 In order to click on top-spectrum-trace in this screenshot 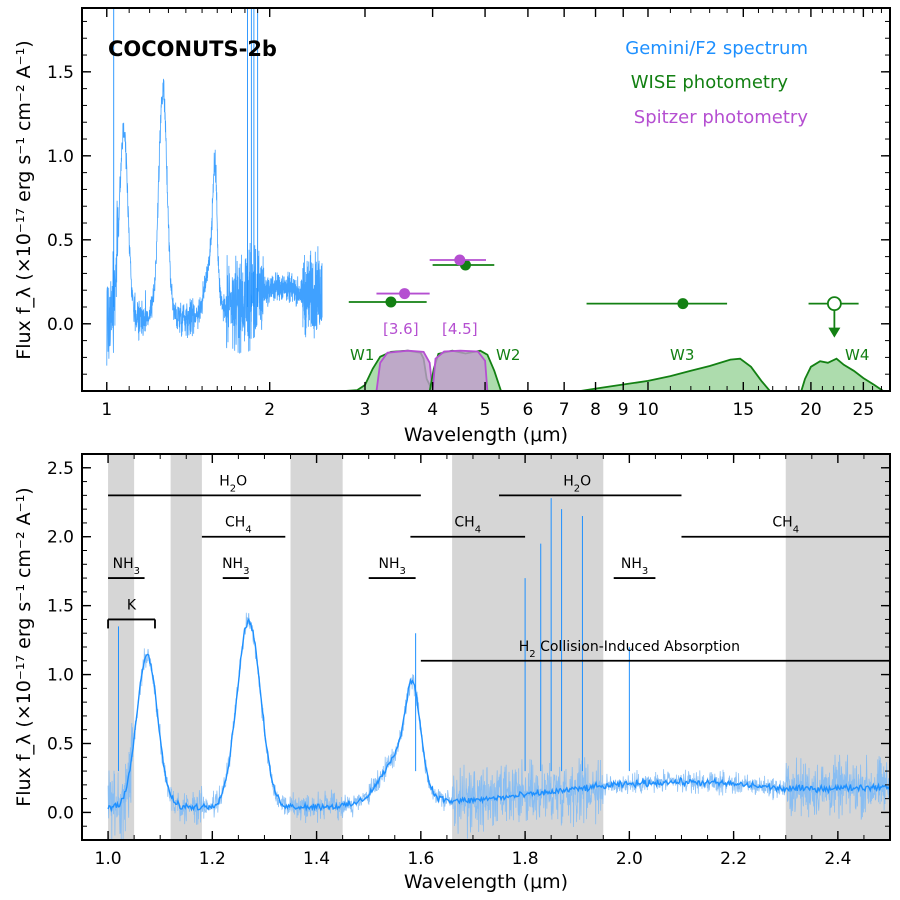, I will do `click(214, 222)`.